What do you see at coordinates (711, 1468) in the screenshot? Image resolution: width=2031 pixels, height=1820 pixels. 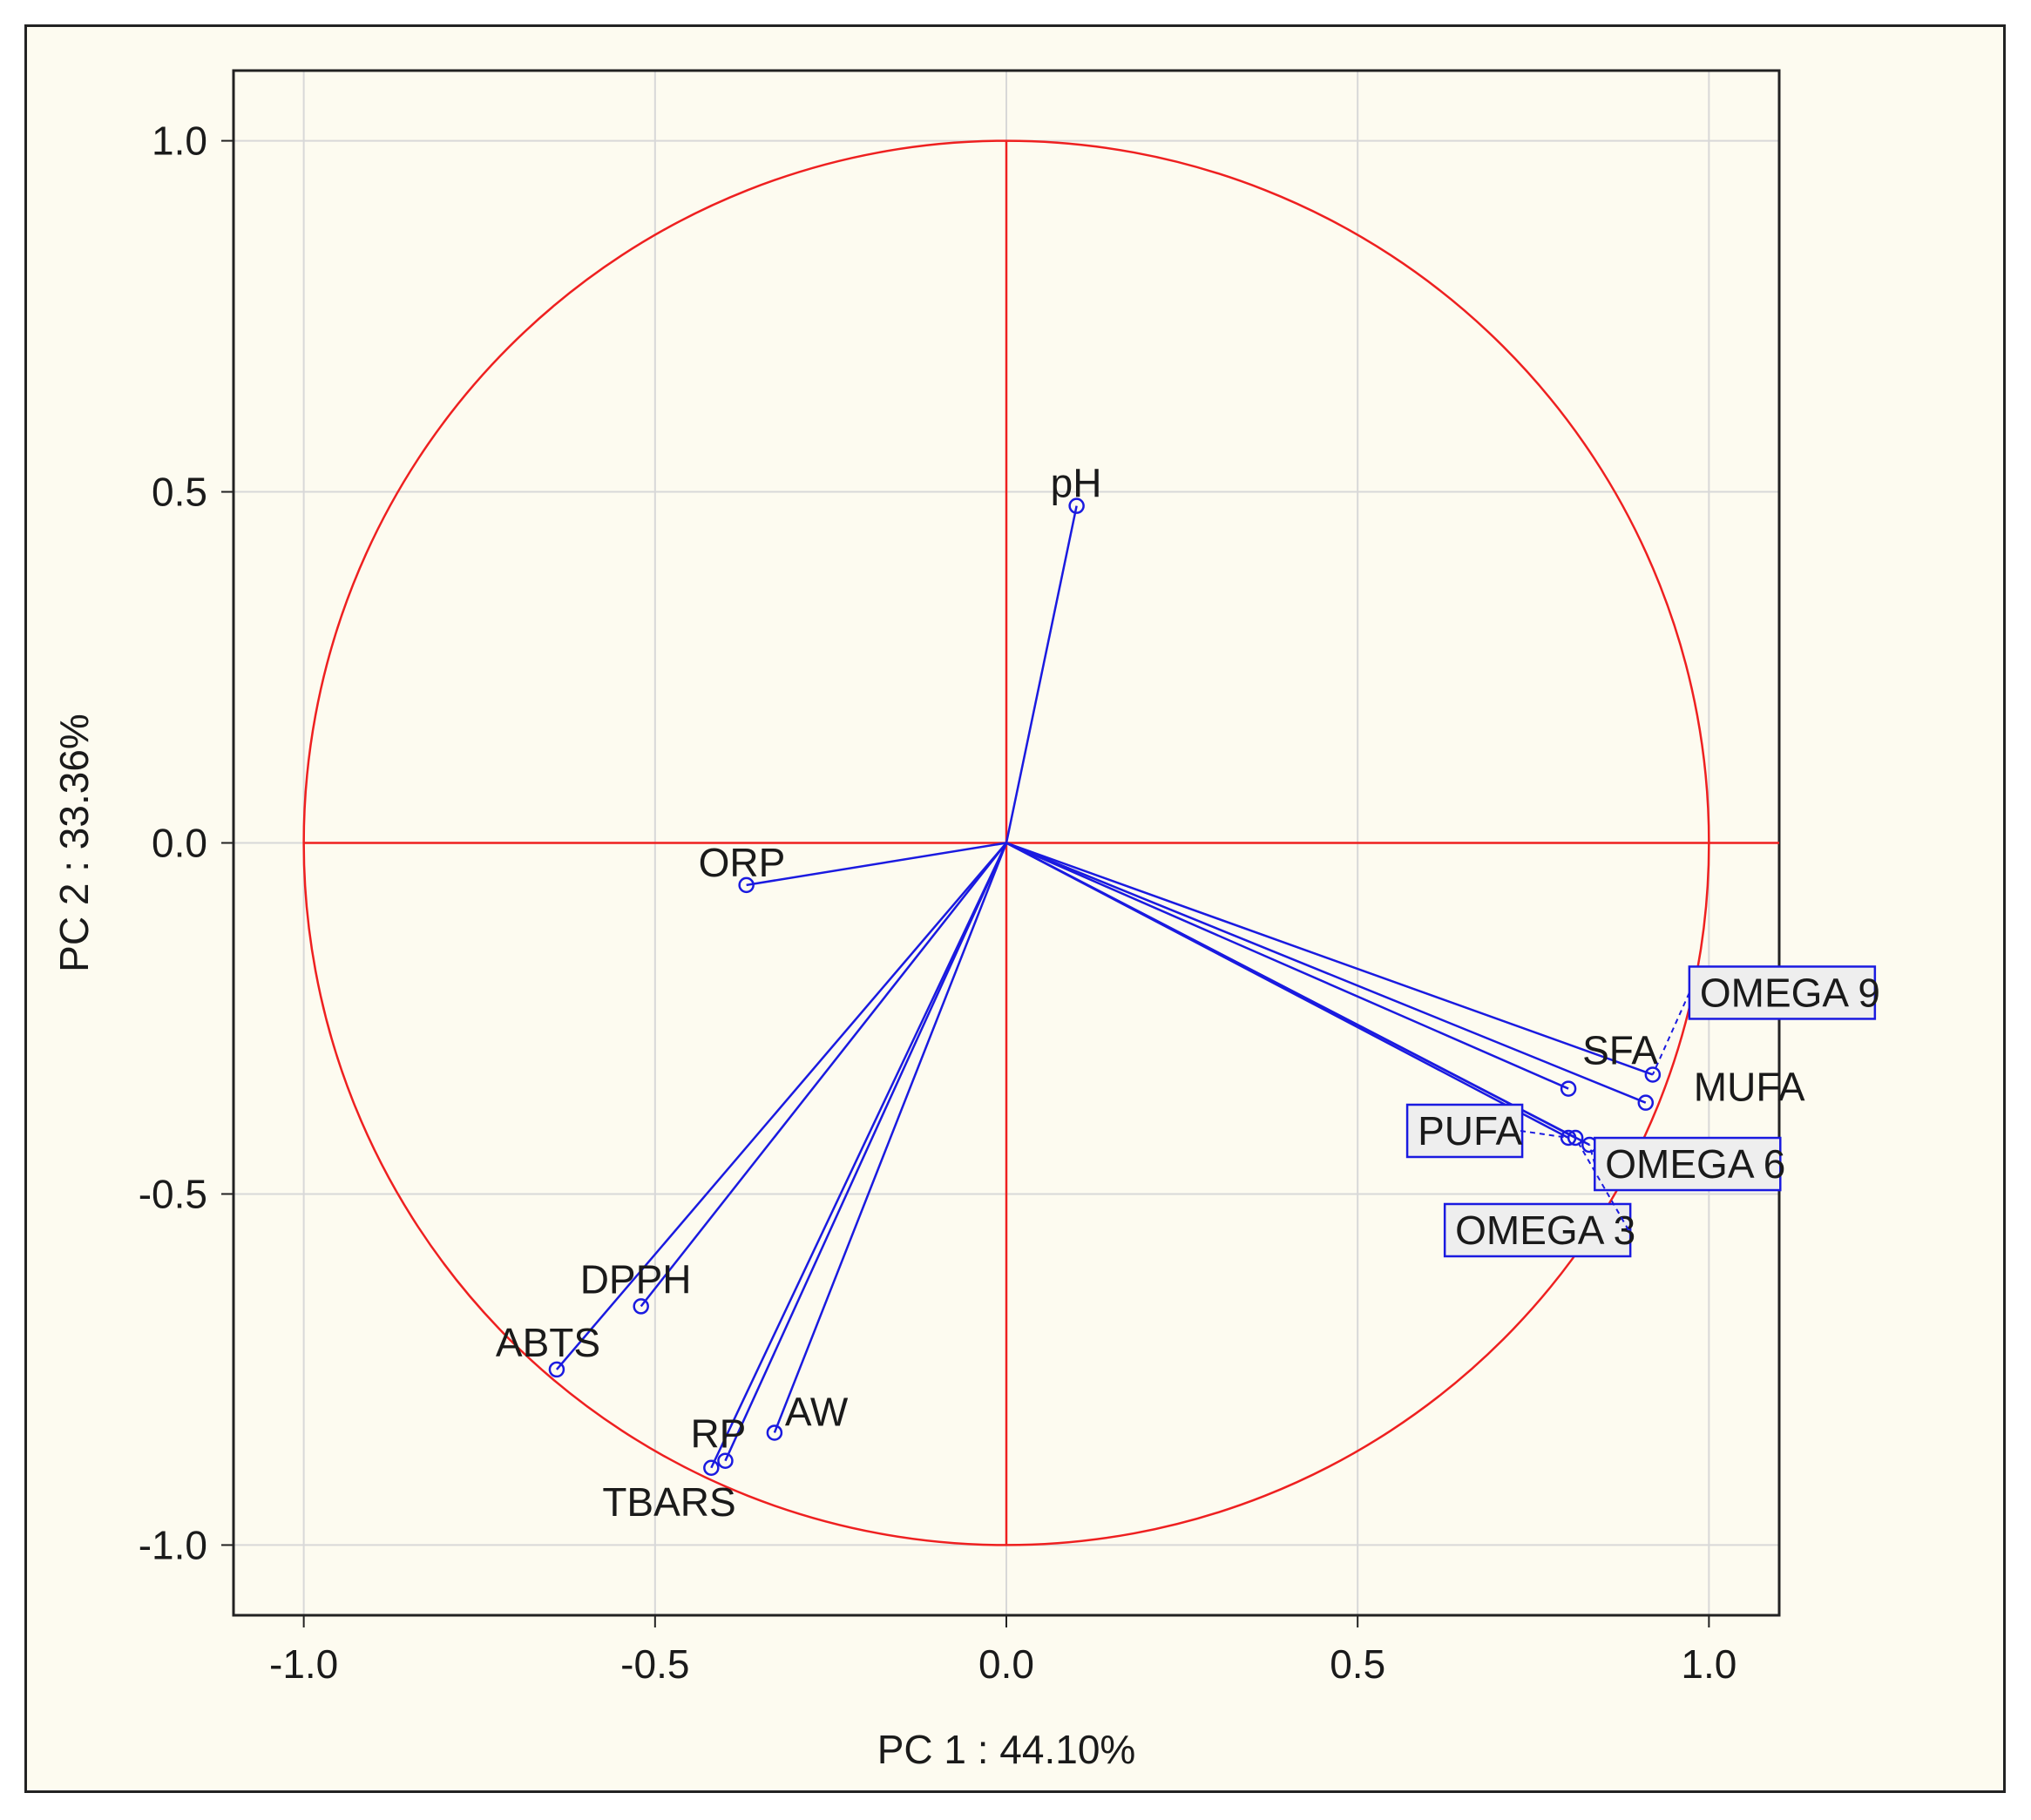 I see `point-tbars` at bounding box center [711, 1468].